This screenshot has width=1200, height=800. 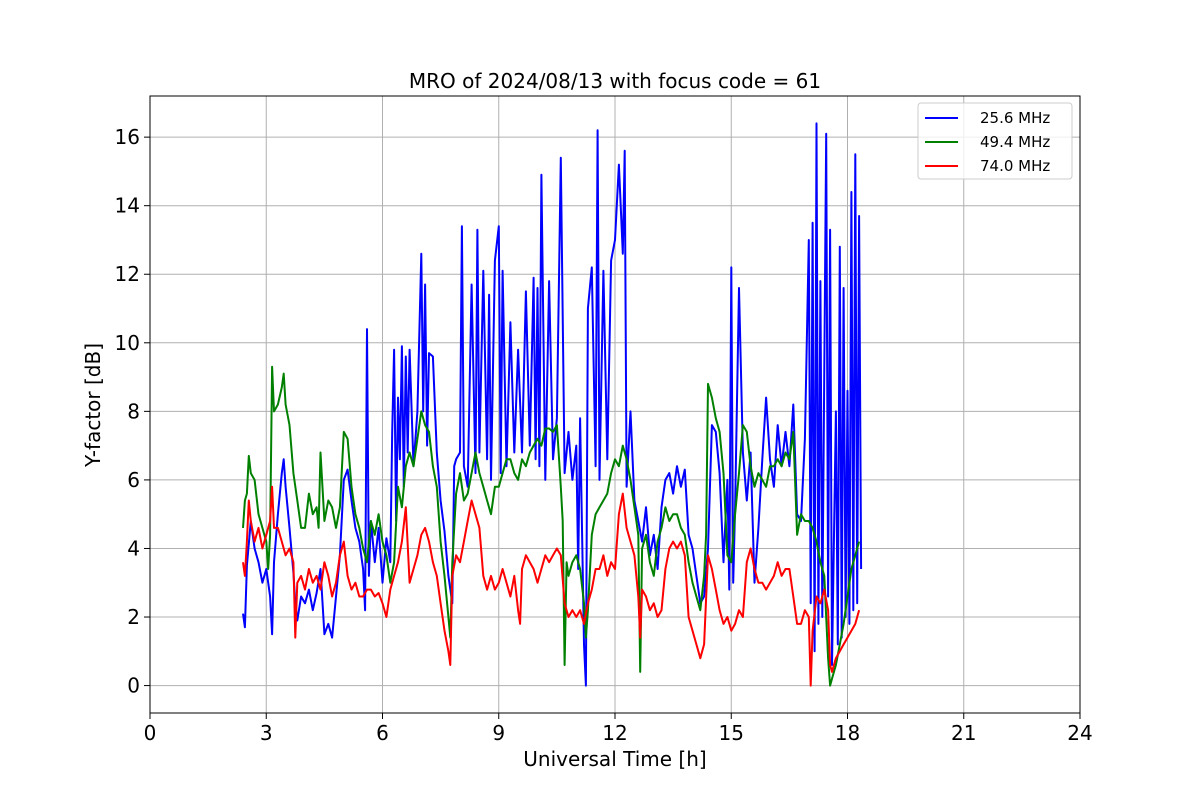 I want to click on x-tick-label: 3, so click(x=266, y=733).